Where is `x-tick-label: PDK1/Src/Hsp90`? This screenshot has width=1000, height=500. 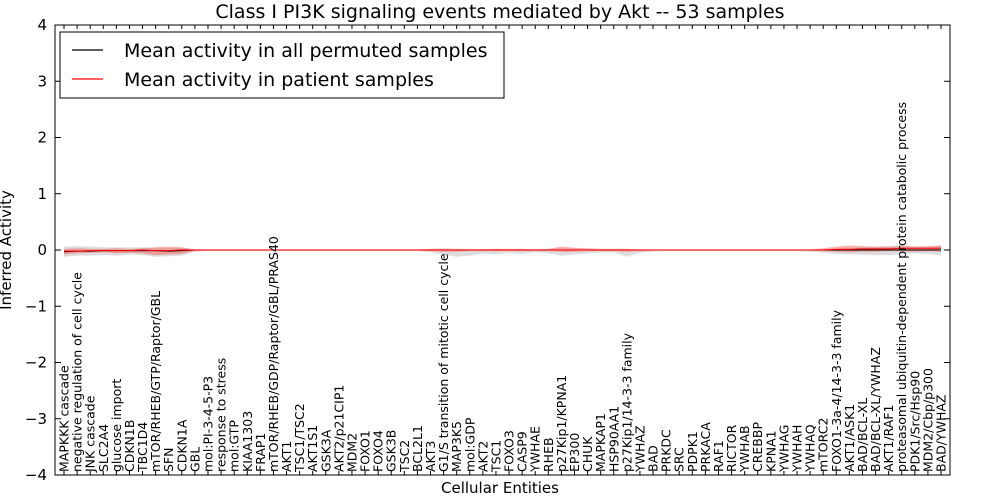 x-tick-label: PDK1/Src/Hsp90 is located at coordinates (914, 421).